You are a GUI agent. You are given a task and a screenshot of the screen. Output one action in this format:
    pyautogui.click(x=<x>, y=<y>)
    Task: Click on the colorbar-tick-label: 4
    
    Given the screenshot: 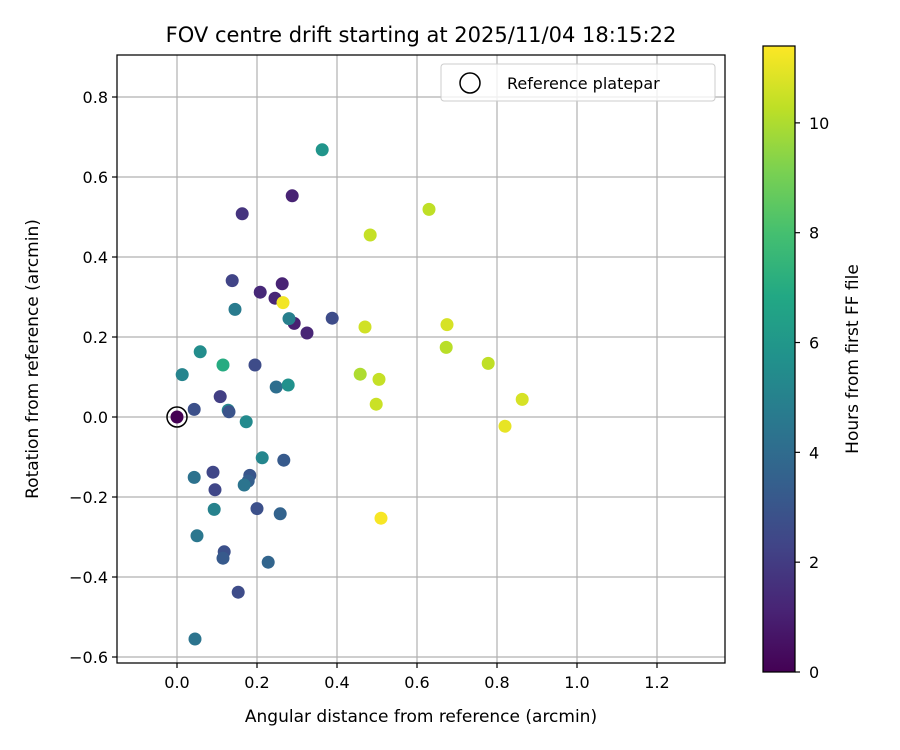 What is the action you would take?
    pyautogui.click(x=814, y=452)
    